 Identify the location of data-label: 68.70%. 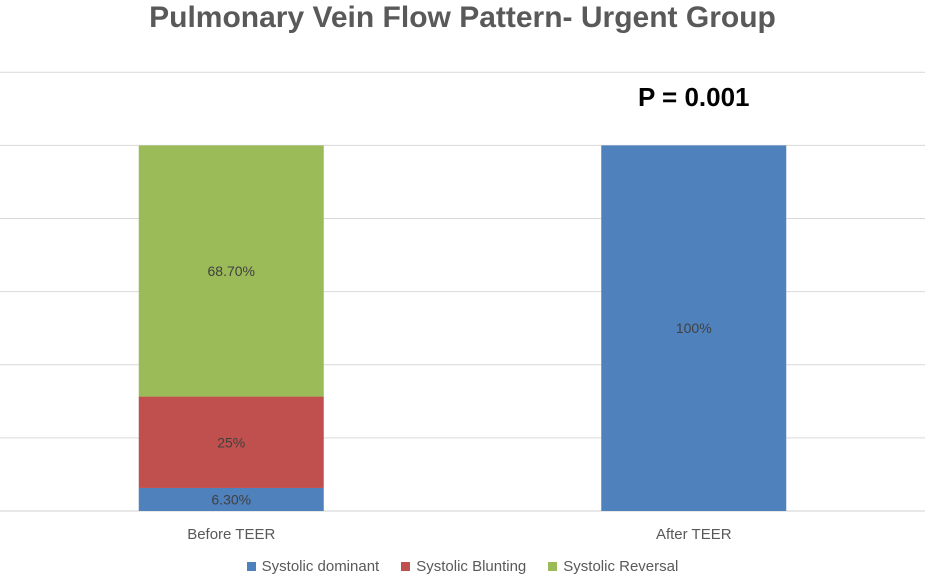
(231, 271).